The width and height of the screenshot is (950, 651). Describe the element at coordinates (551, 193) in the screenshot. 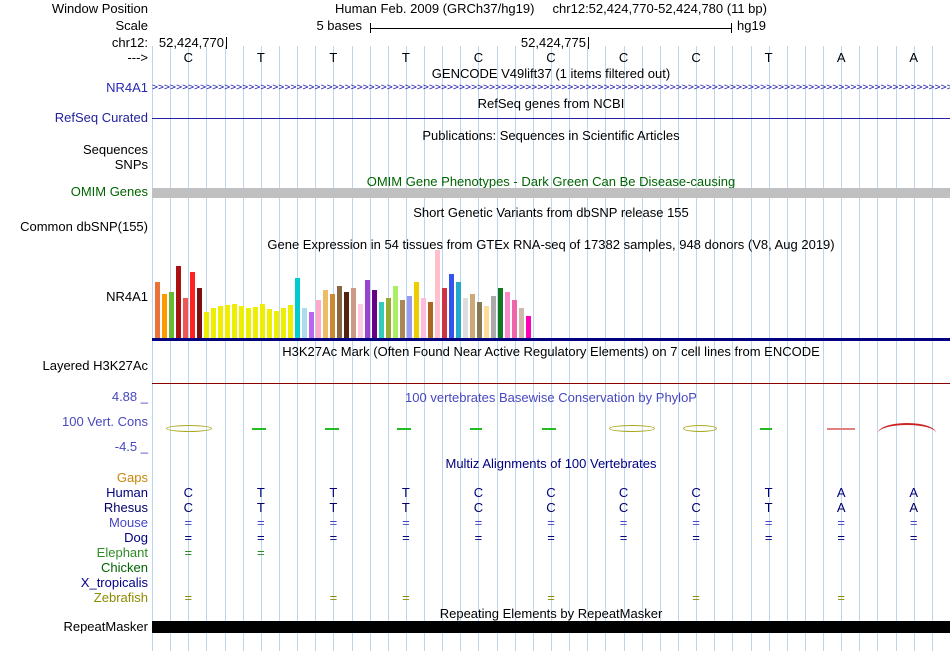

I see `omim-genes-bar` at that location.